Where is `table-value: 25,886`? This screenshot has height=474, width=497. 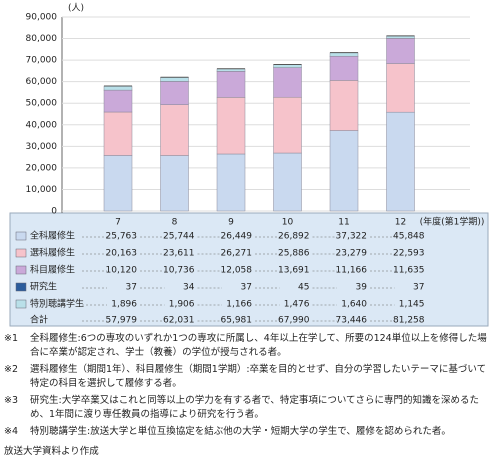 table-value: 25,886 is located at coordinates (294, 254).